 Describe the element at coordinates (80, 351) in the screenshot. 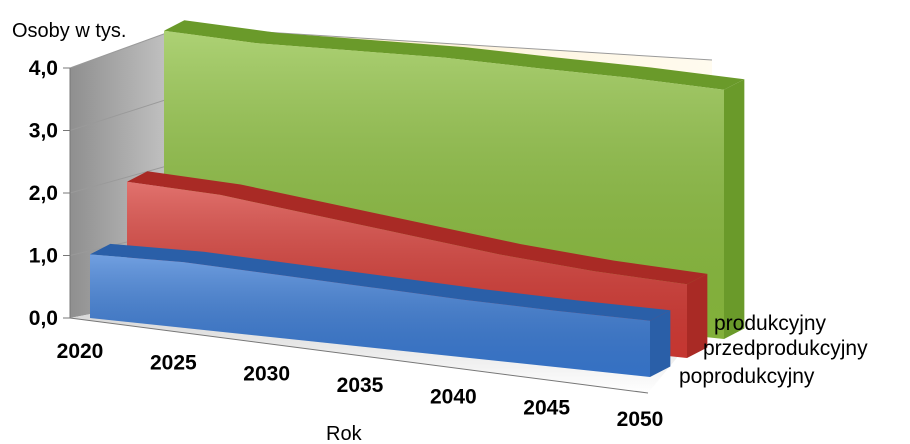

I see `x-tick-label: 2020` at that location.